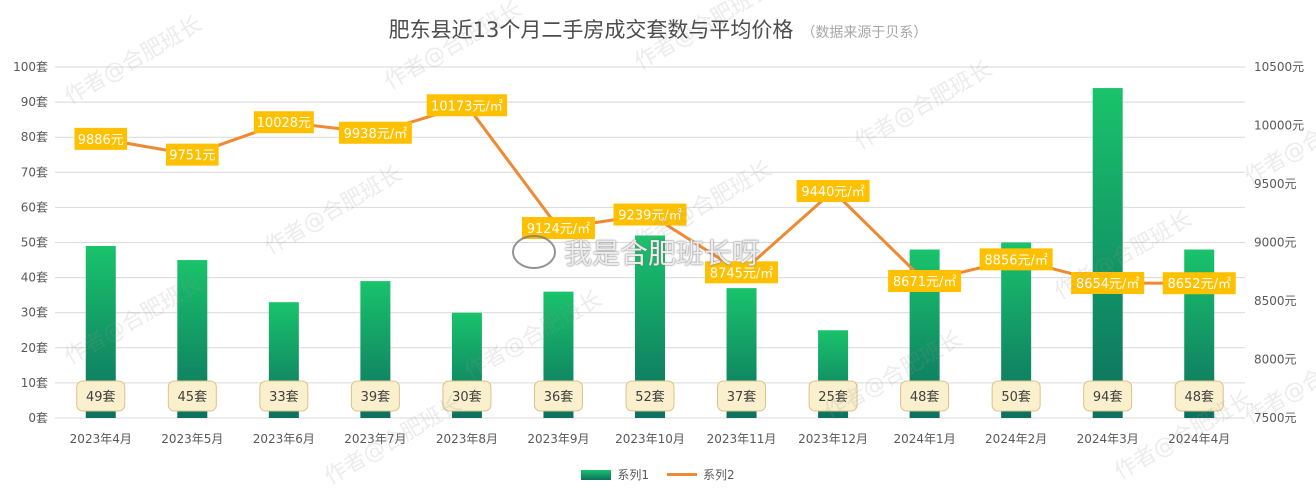 The width and height of the screenshot is (1316, 500). What do you see at coordinates (1275, 360) in the screenshot?
I see `right-tick-label: 8000元` at bounding box center [1275, 360].